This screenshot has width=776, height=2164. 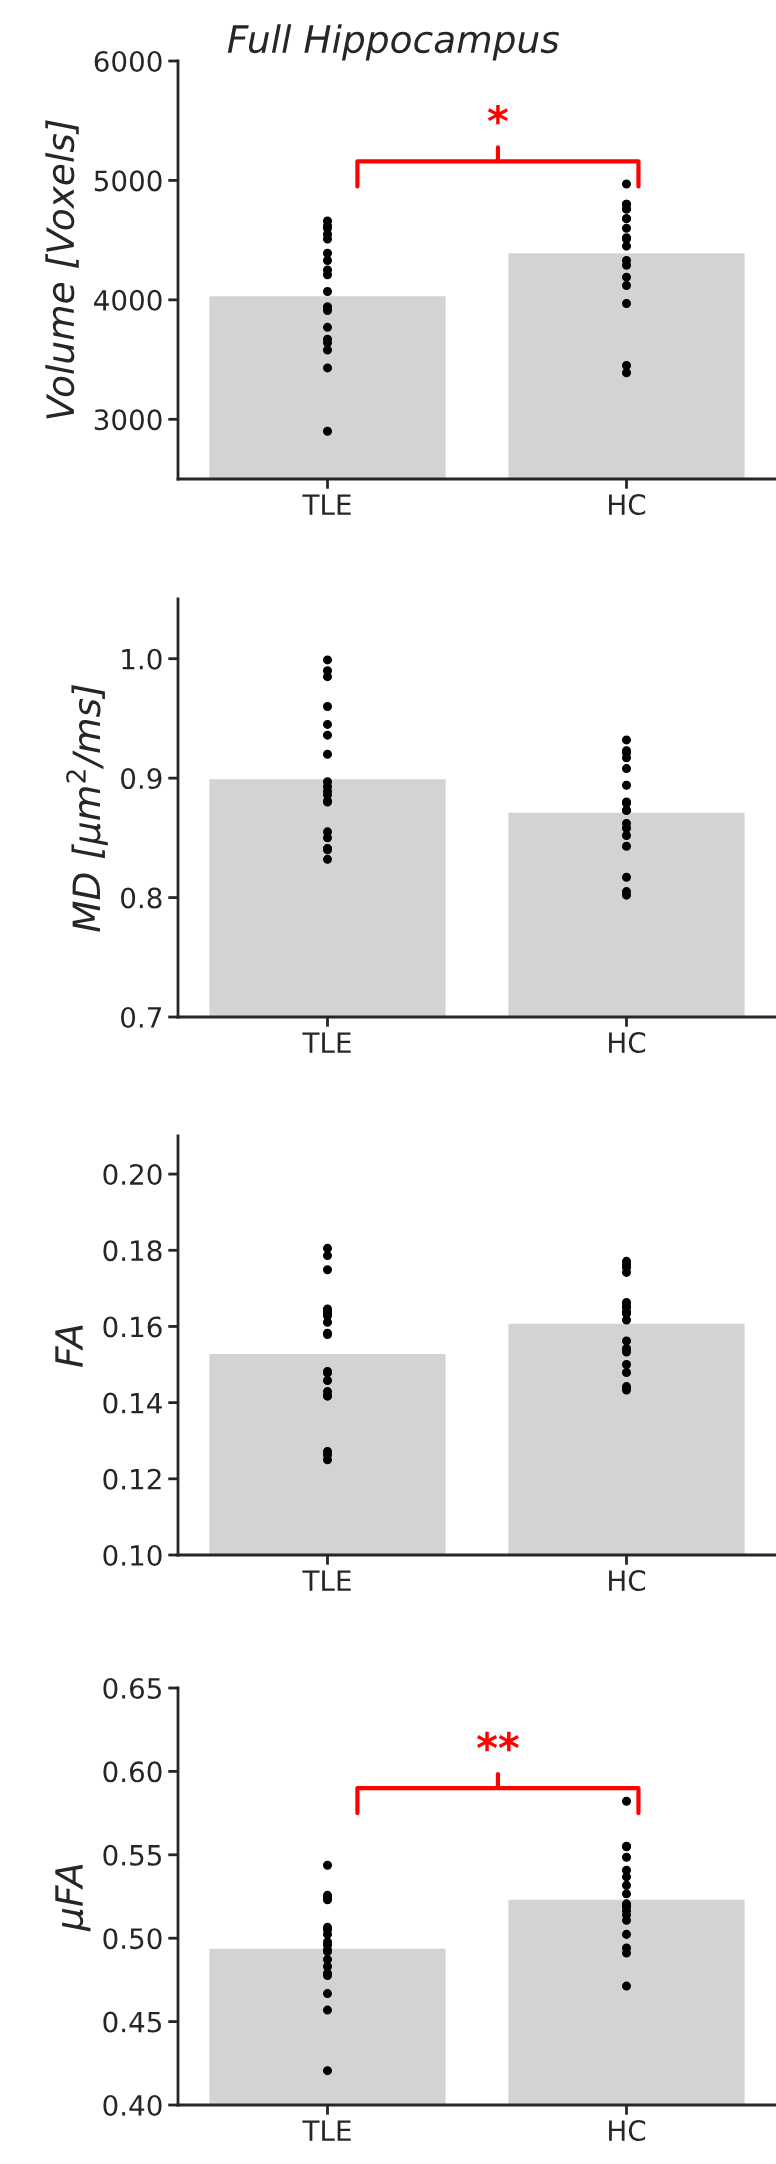 I want to click on y-tick-label: 0.45, so click(x=132, y=2022).